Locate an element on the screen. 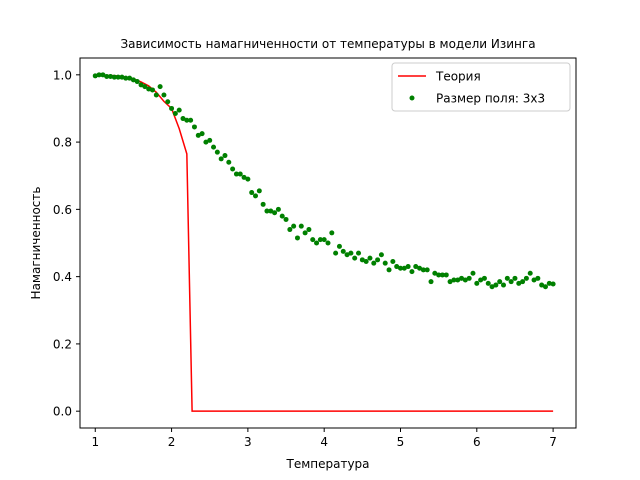  legend: Теория Размер поля: 3x3 is located at coordinates (481, 87).